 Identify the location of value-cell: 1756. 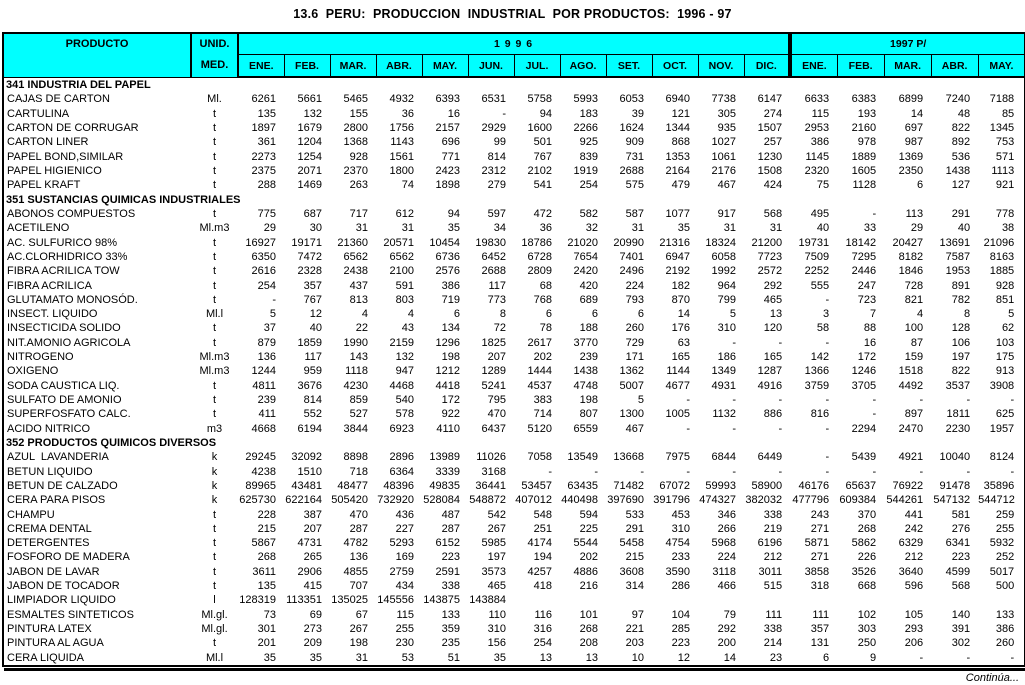
(401, 128).